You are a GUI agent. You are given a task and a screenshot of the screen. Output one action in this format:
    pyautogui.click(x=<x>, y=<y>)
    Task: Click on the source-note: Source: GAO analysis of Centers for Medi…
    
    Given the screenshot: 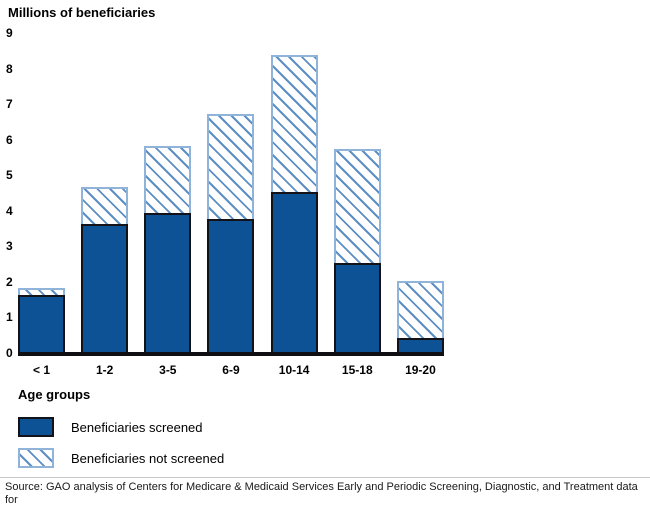 What is the action you would take?
    pyautogui.click(x=326, y=494)
    